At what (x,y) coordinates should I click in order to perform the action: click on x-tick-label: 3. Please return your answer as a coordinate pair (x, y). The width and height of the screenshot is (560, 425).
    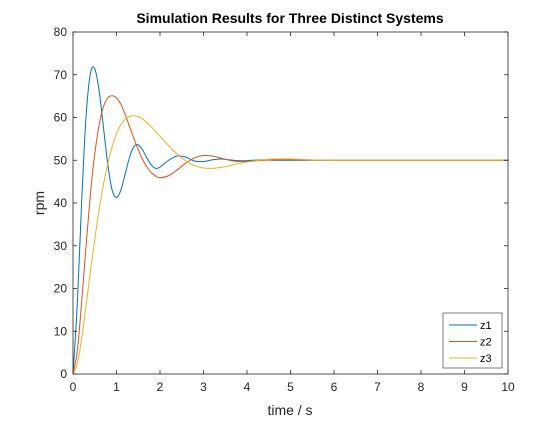
    Looking at the image, I should click on (203, 387).